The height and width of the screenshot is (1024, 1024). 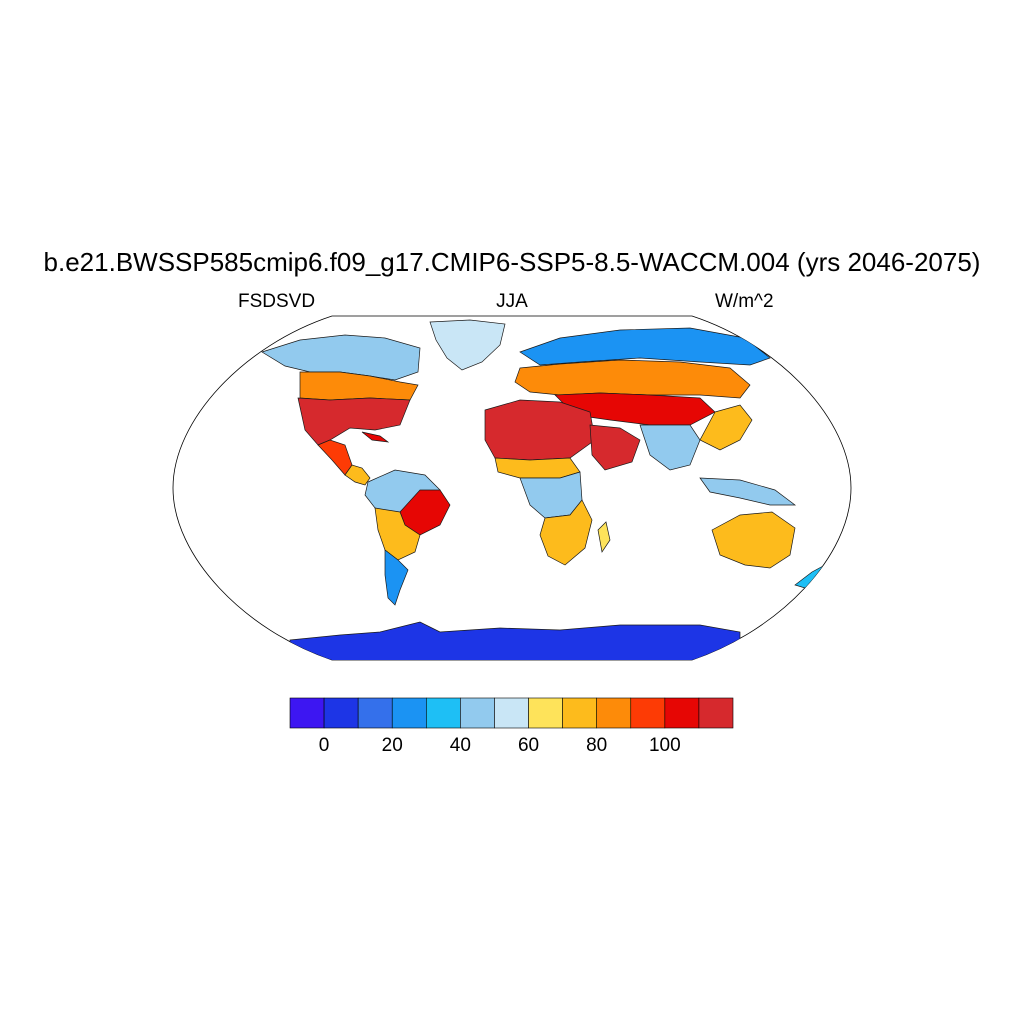 I want to click on colorbar-tick-label: 100, so click(x=664, y=745).